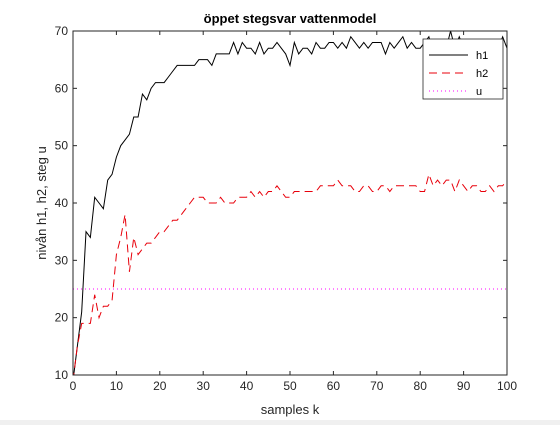  Describe the element at coordinates (117, 386) in the screenshot. I see `x-tick-label: 10` at that location.